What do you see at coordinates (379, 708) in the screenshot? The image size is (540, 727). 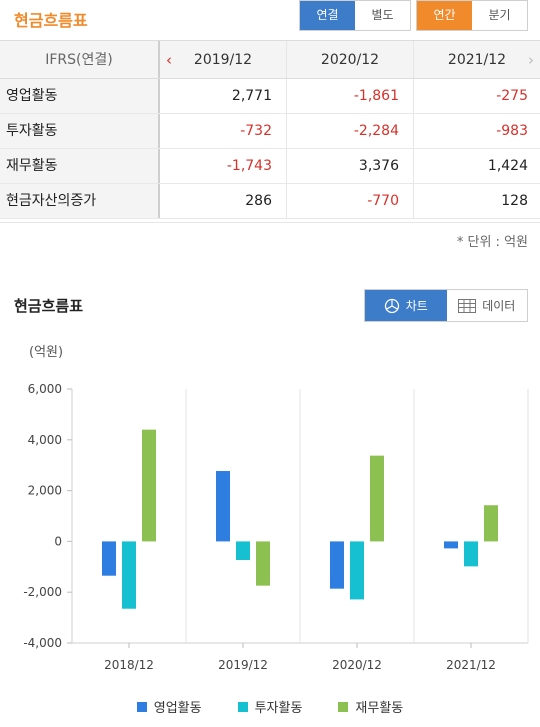 I see `legend-label: 재무활동` at bounding box center [379, 708].